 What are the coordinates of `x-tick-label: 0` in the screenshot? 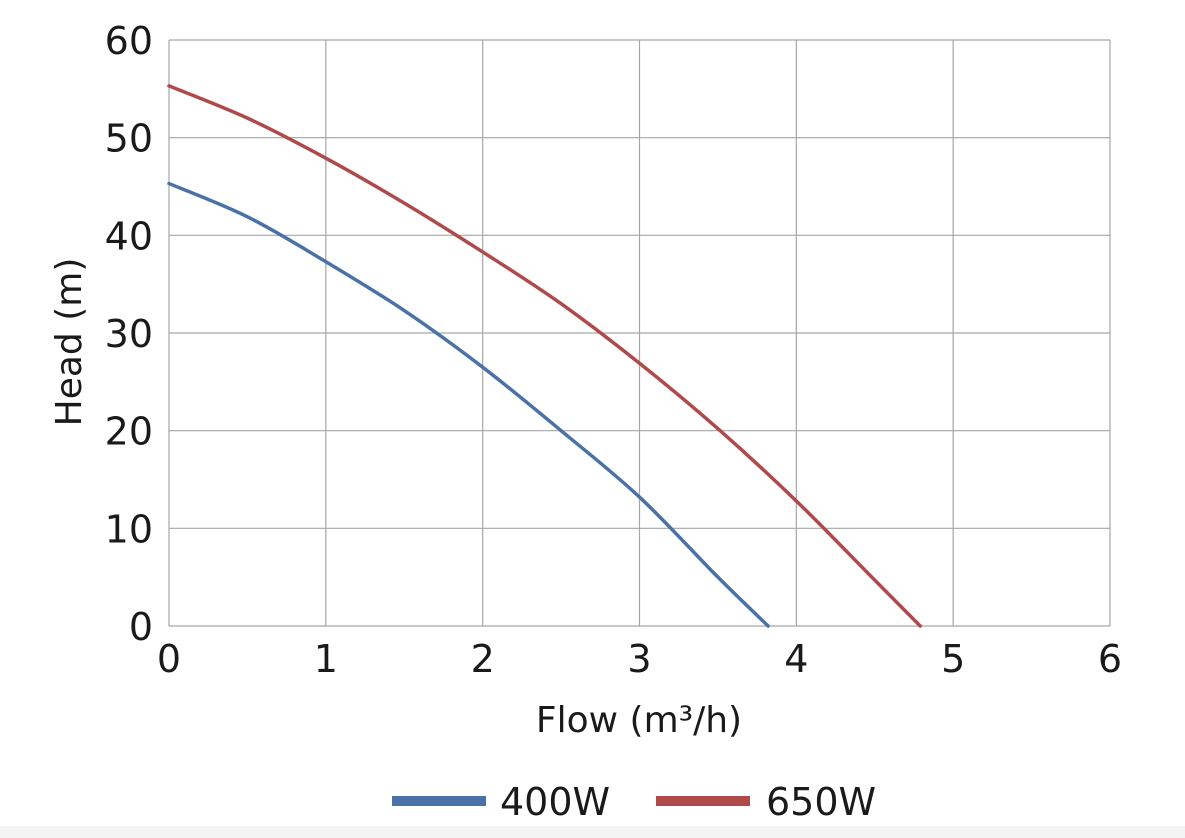 It's located at (169, 659).